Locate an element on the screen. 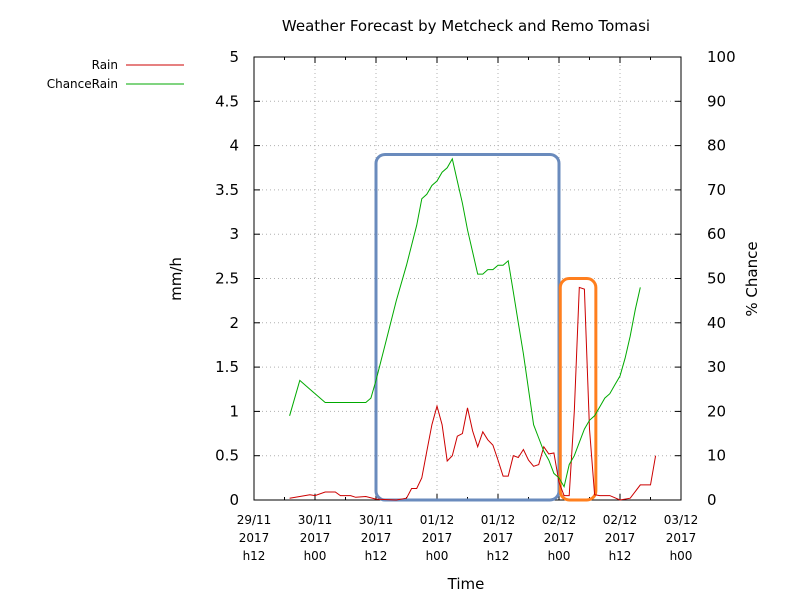  y-tick-label: 5 is located at coordinates (234, 57).